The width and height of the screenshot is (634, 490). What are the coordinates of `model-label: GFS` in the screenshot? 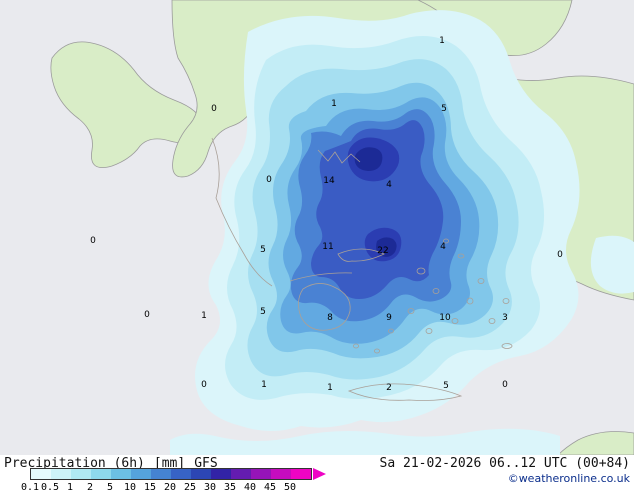 It's located at (206, 463).